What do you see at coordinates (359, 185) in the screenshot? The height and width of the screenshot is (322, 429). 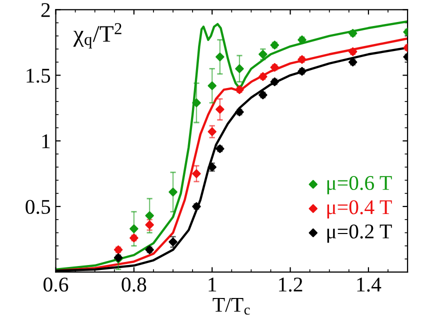 I see `legend-label: μ=0.6 T` at bounding box center [359, 185].